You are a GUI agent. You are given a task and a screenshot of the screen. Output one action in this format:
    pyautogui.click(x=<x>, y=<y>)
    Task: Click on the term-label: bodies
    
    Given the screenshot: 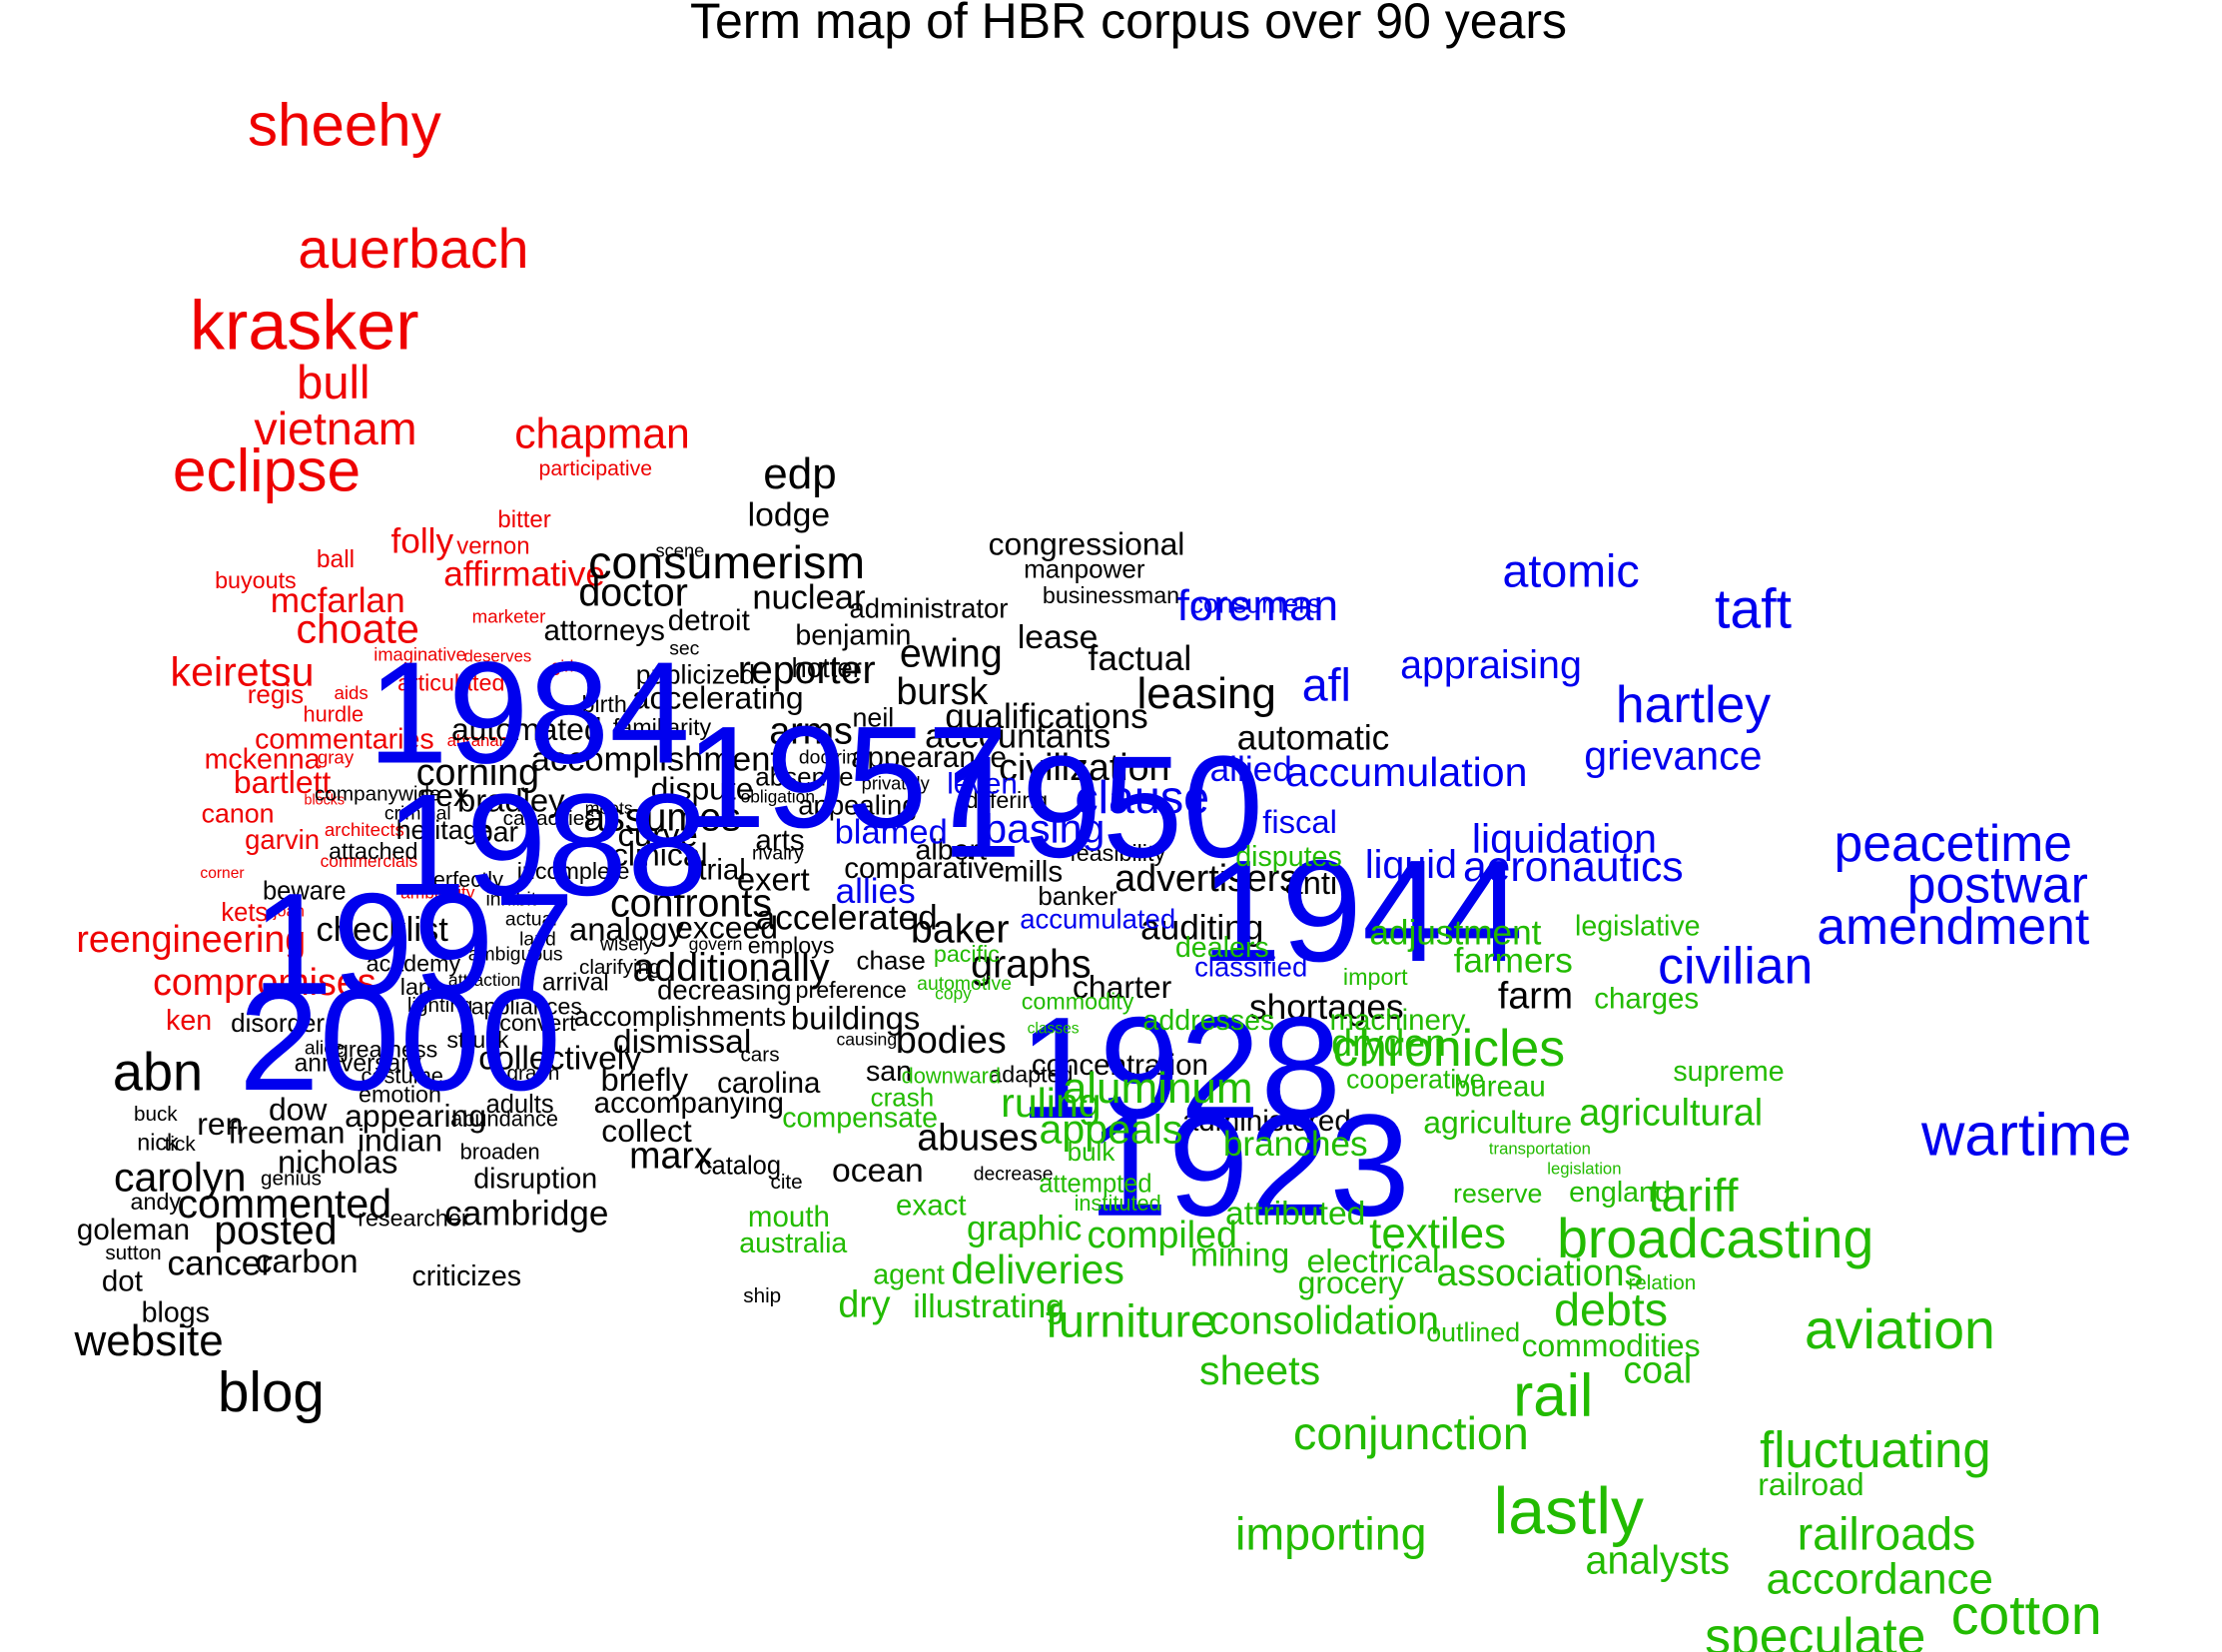 What is the action you would take?
    pyautogui.click(x=952, y=1040)
    